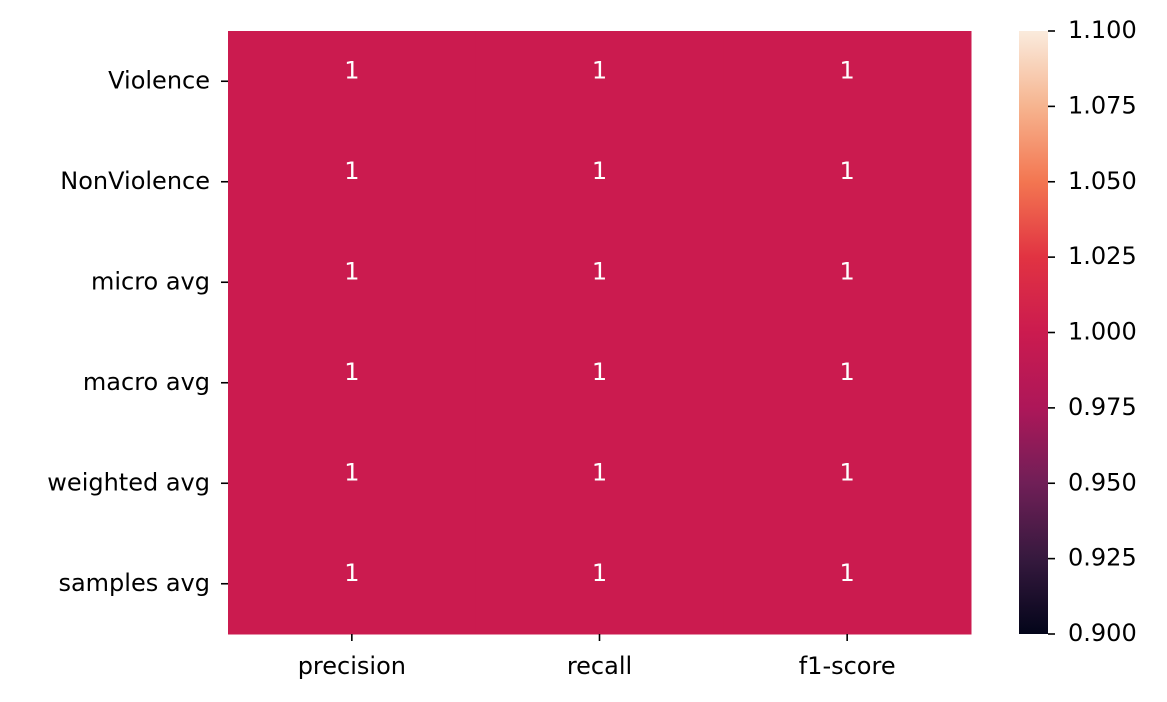 The height and width of the screenshot is (702, 1167). Describe the element at coordinates (1102, 633) in the screenshot. I see `colorbar-tick-label: 0.900` at that location.